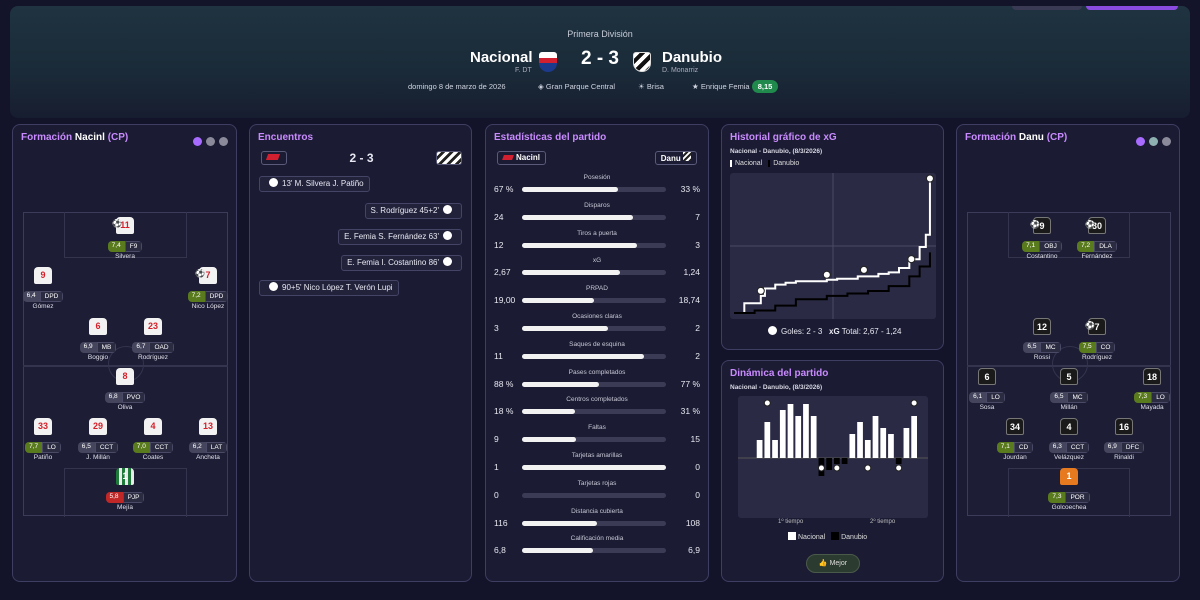 The width and height of the screenshot is (1200, 600). I want to click on player-rating-tag: 6,4 DPD, so click(43, 296).